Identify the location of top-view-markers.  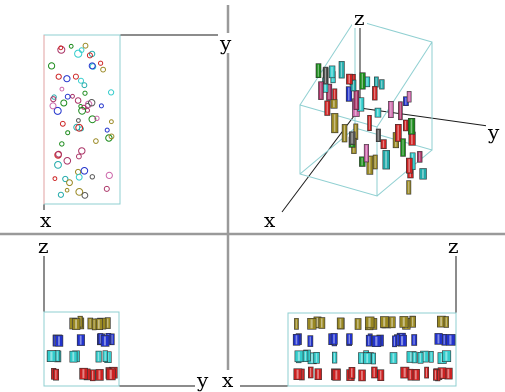
(81, 120).